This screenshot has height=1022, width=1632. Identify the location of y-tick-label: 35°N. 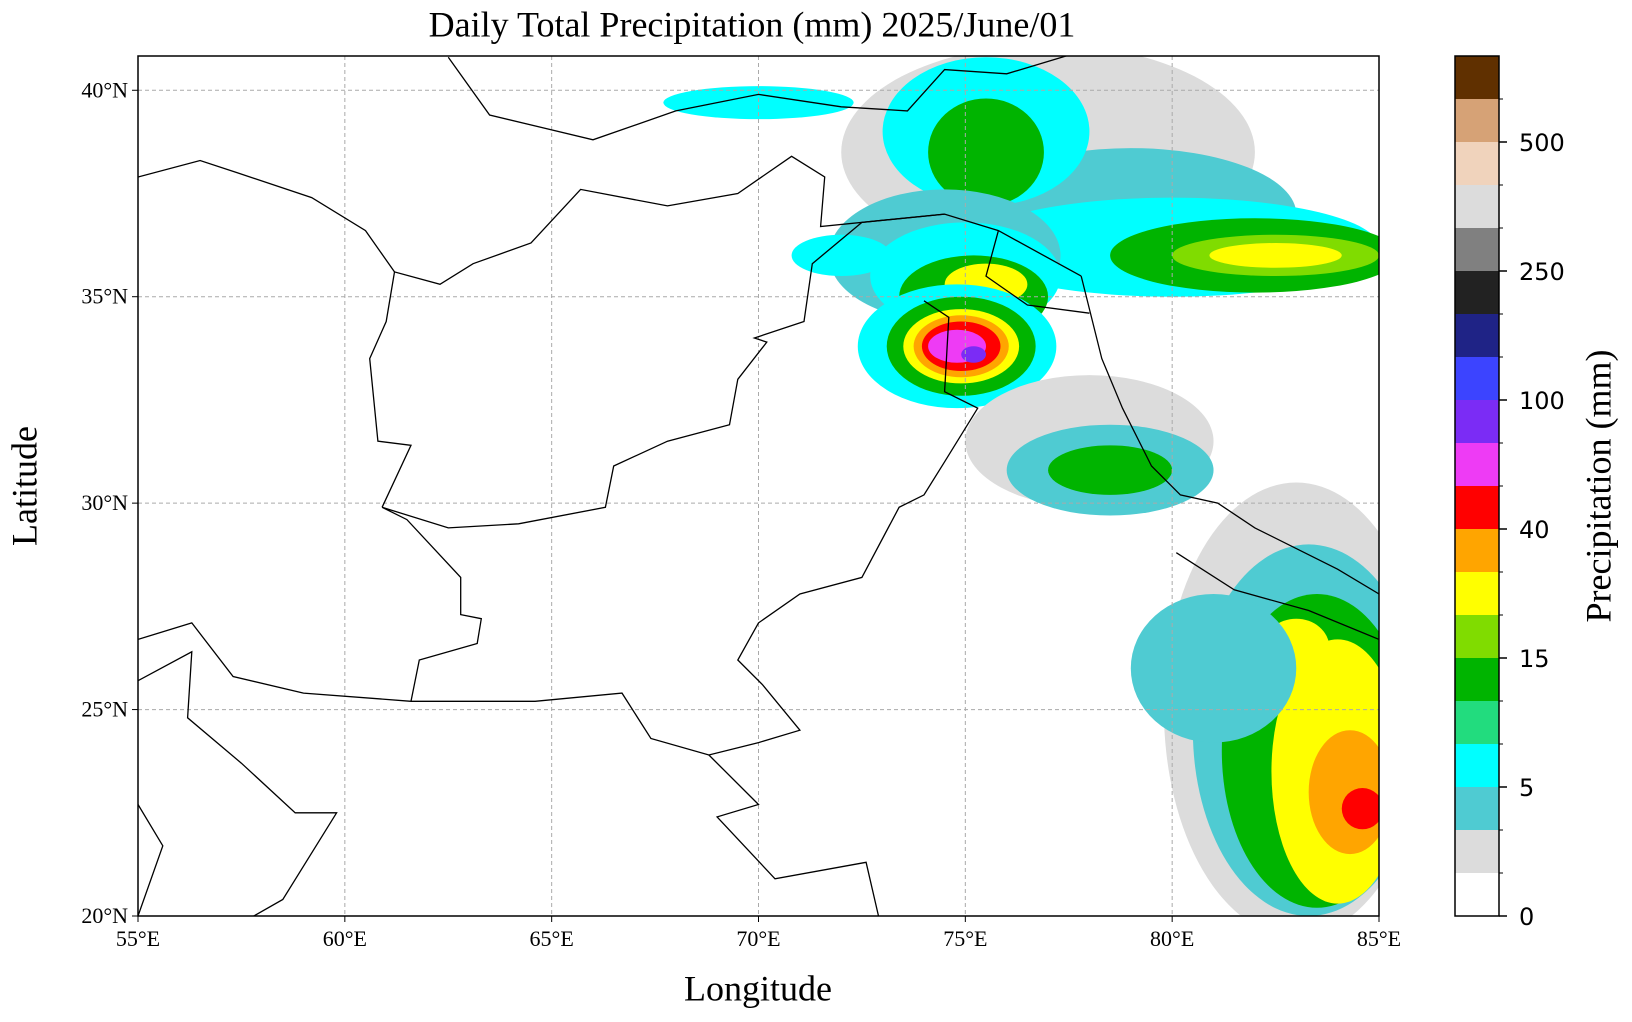
(104, 296).